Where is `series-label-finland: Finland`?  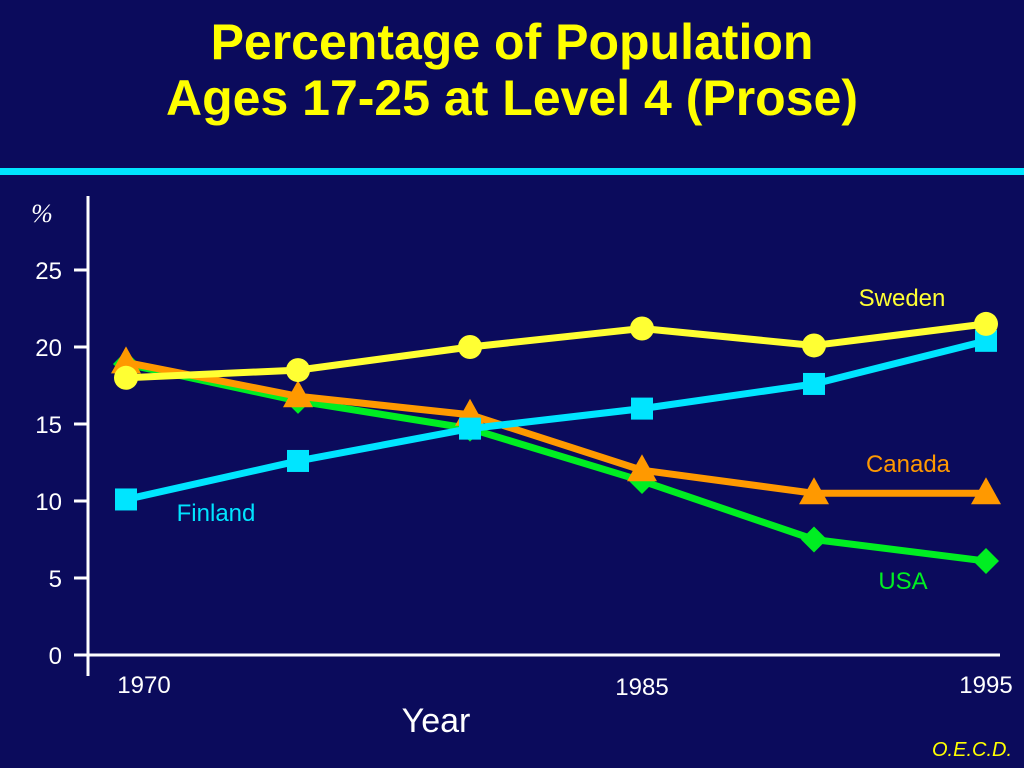
series-label-finland: Finland is located at coordinates (216, 513).